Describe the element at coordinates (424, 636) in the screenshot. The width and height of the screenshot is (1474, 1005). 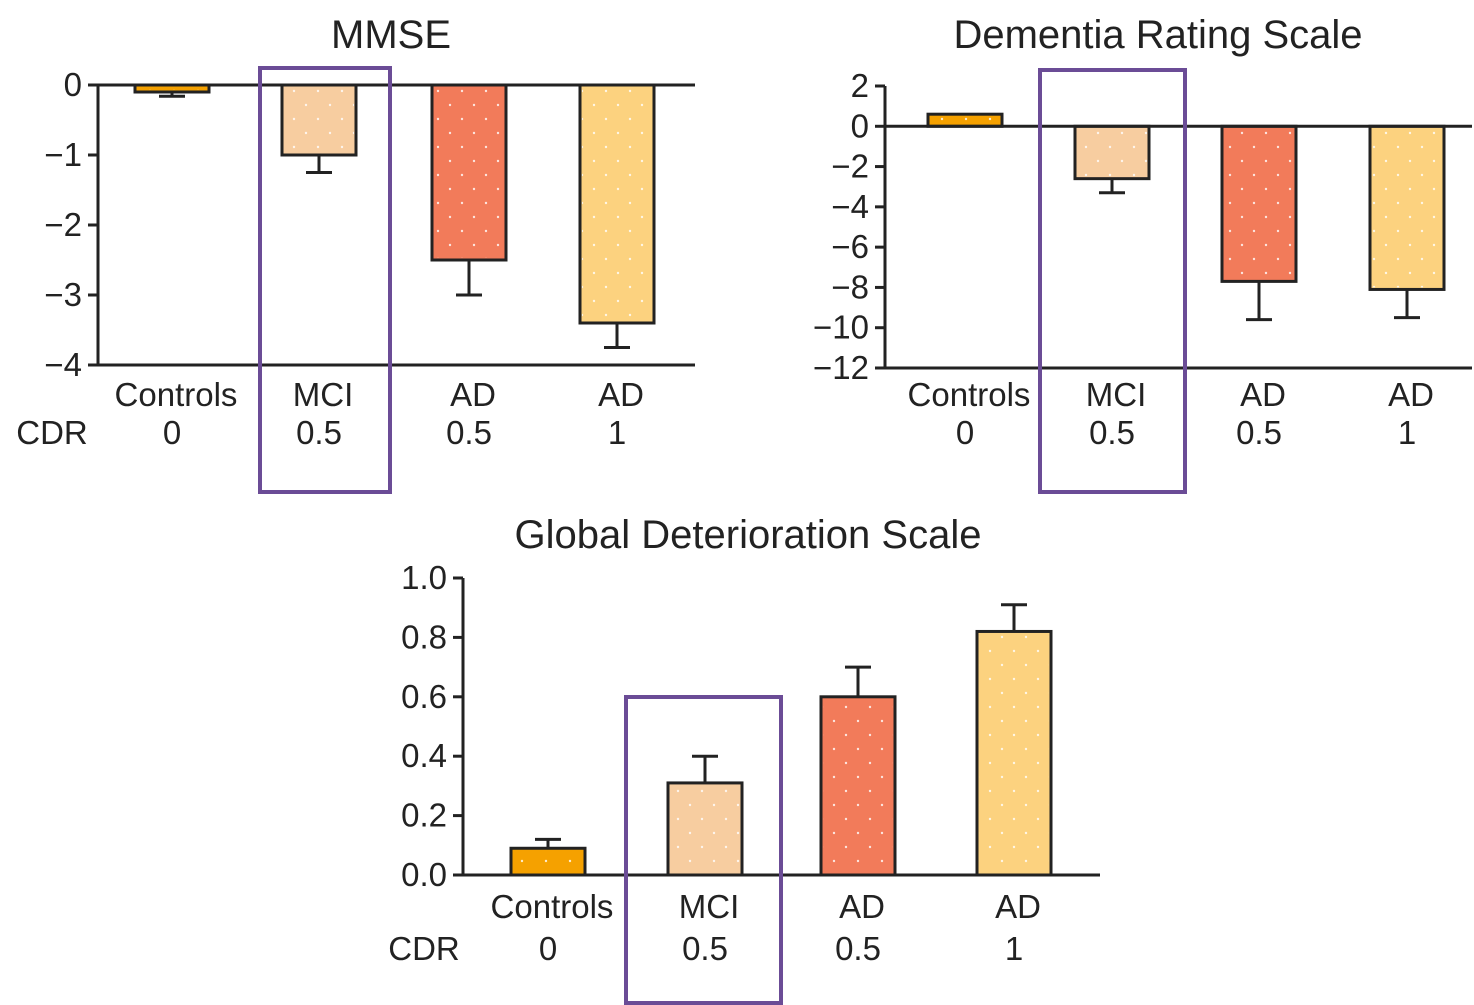
I see `y-tick-label: 0.8` at that location.